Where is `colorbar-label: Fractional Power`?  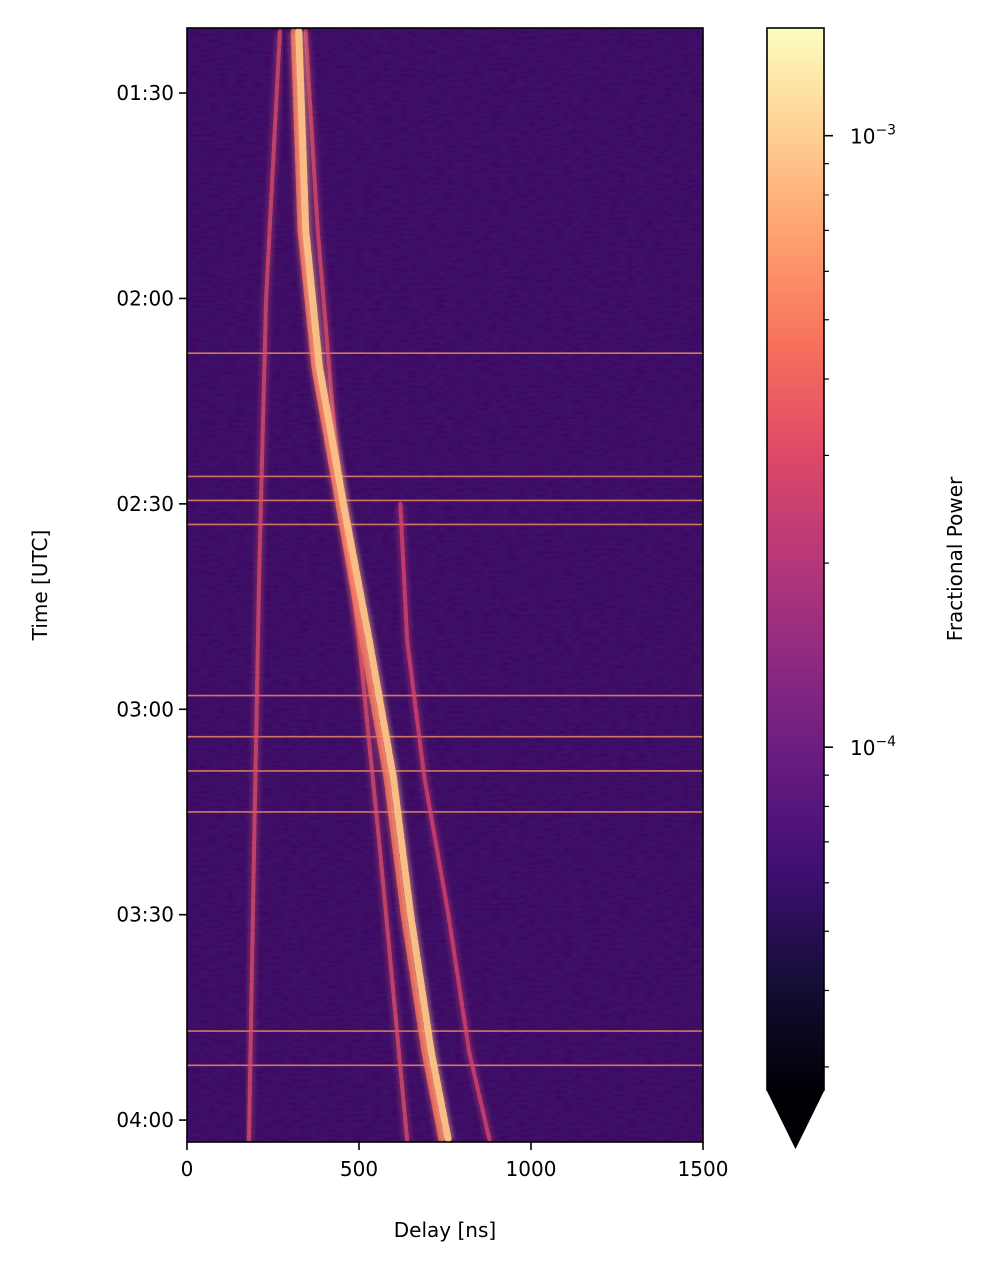
colorbar-label: Fractional Power is located at coordinates (955, 558).